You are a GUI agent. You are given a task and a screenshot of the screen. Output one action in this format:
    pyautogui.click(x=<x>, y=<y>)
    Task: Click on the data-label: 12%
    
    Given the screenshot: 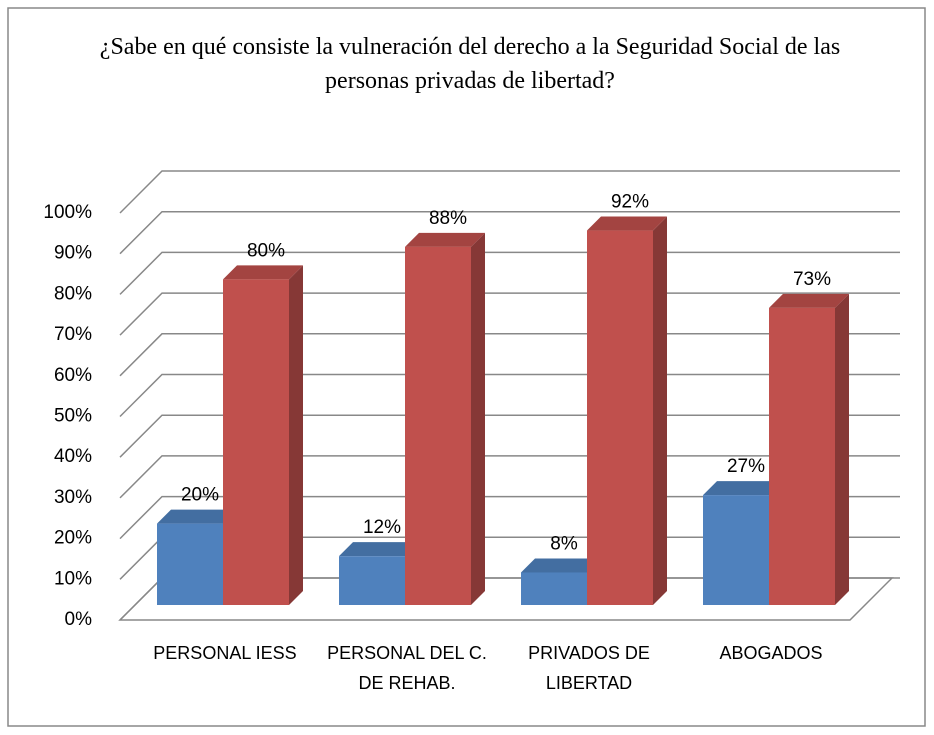 What is the action you would take?
    pyautogui.click(x=382, y=527)
    